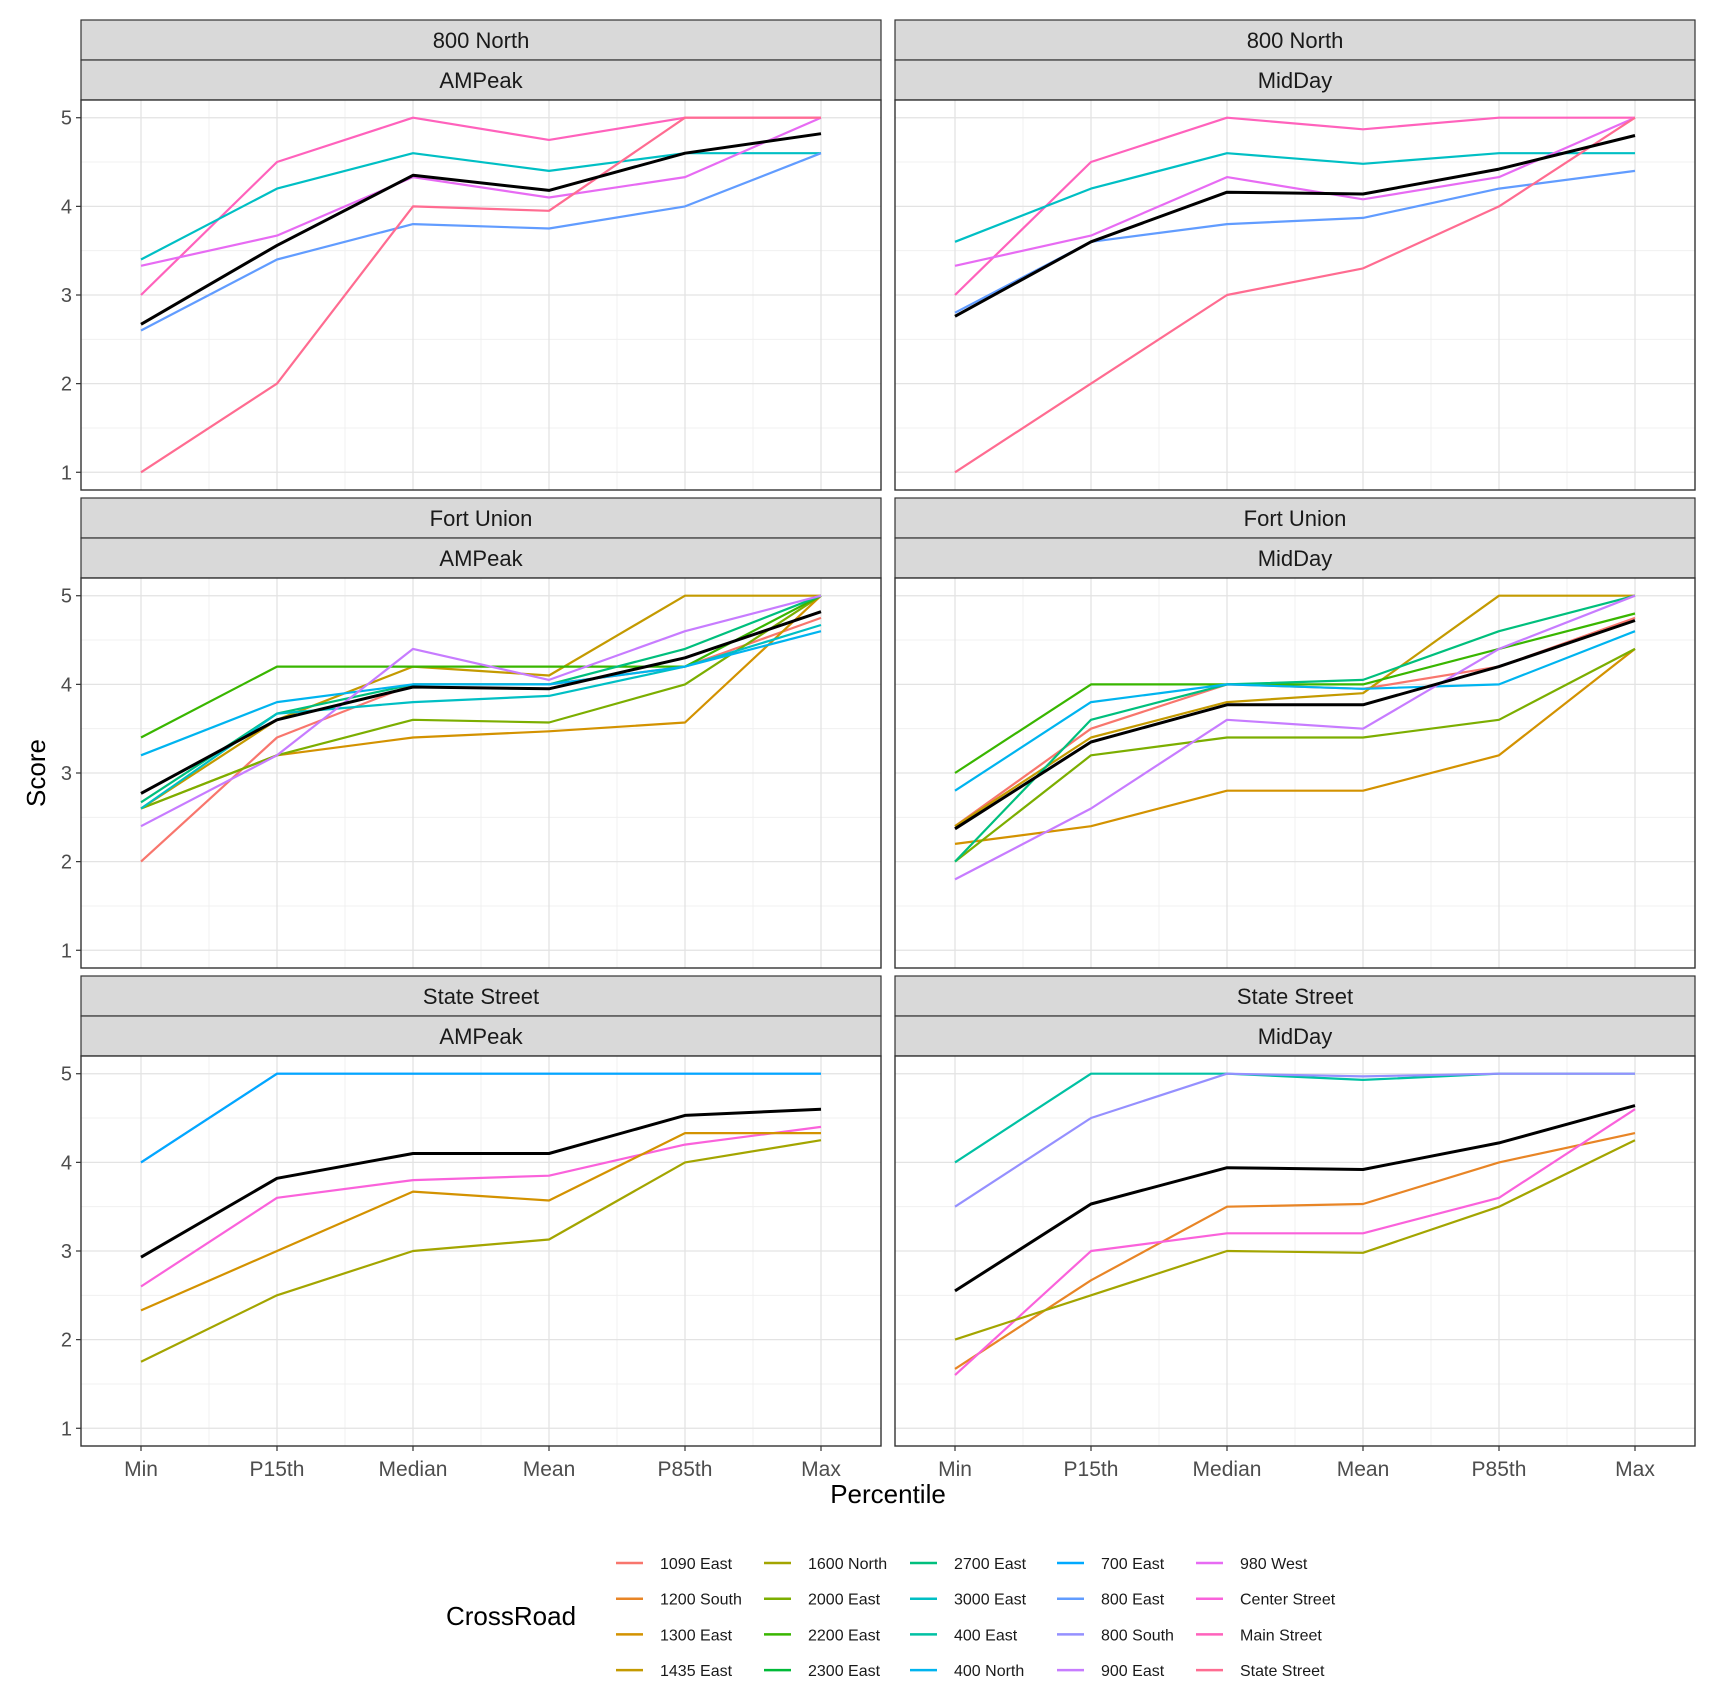 The width and height of the screenshot is (1714, 1696). I want to click on legend-entry-label: 2700 East, so click(990, 1564).